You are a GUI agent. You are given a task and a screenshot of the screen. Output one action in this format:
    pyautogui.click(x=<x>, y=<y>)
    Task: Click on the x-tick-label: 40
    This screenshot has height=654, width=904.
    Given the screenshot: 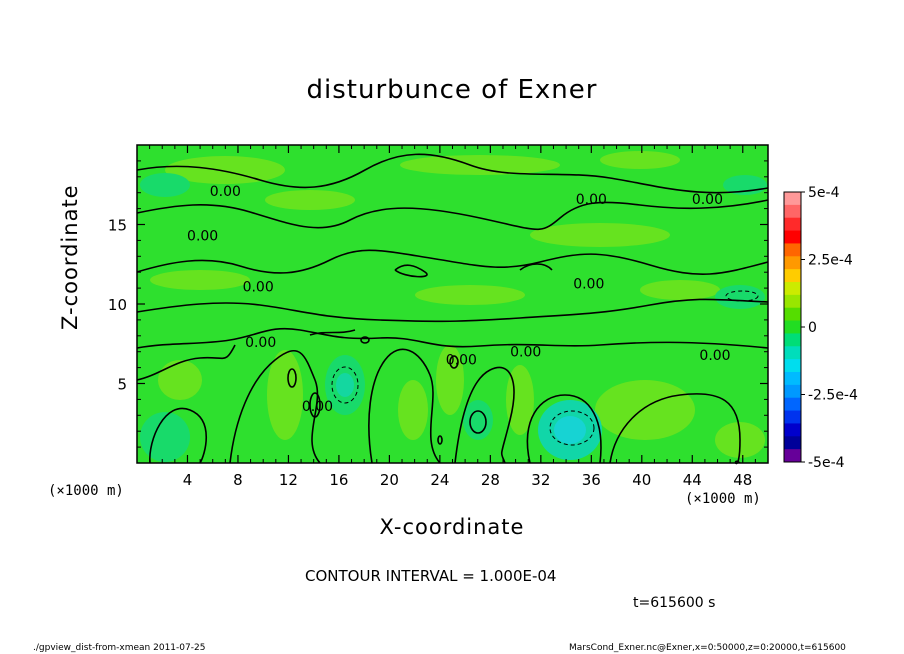 What is the action you would take?
    pyautogui.click(x=641, y=480)
    